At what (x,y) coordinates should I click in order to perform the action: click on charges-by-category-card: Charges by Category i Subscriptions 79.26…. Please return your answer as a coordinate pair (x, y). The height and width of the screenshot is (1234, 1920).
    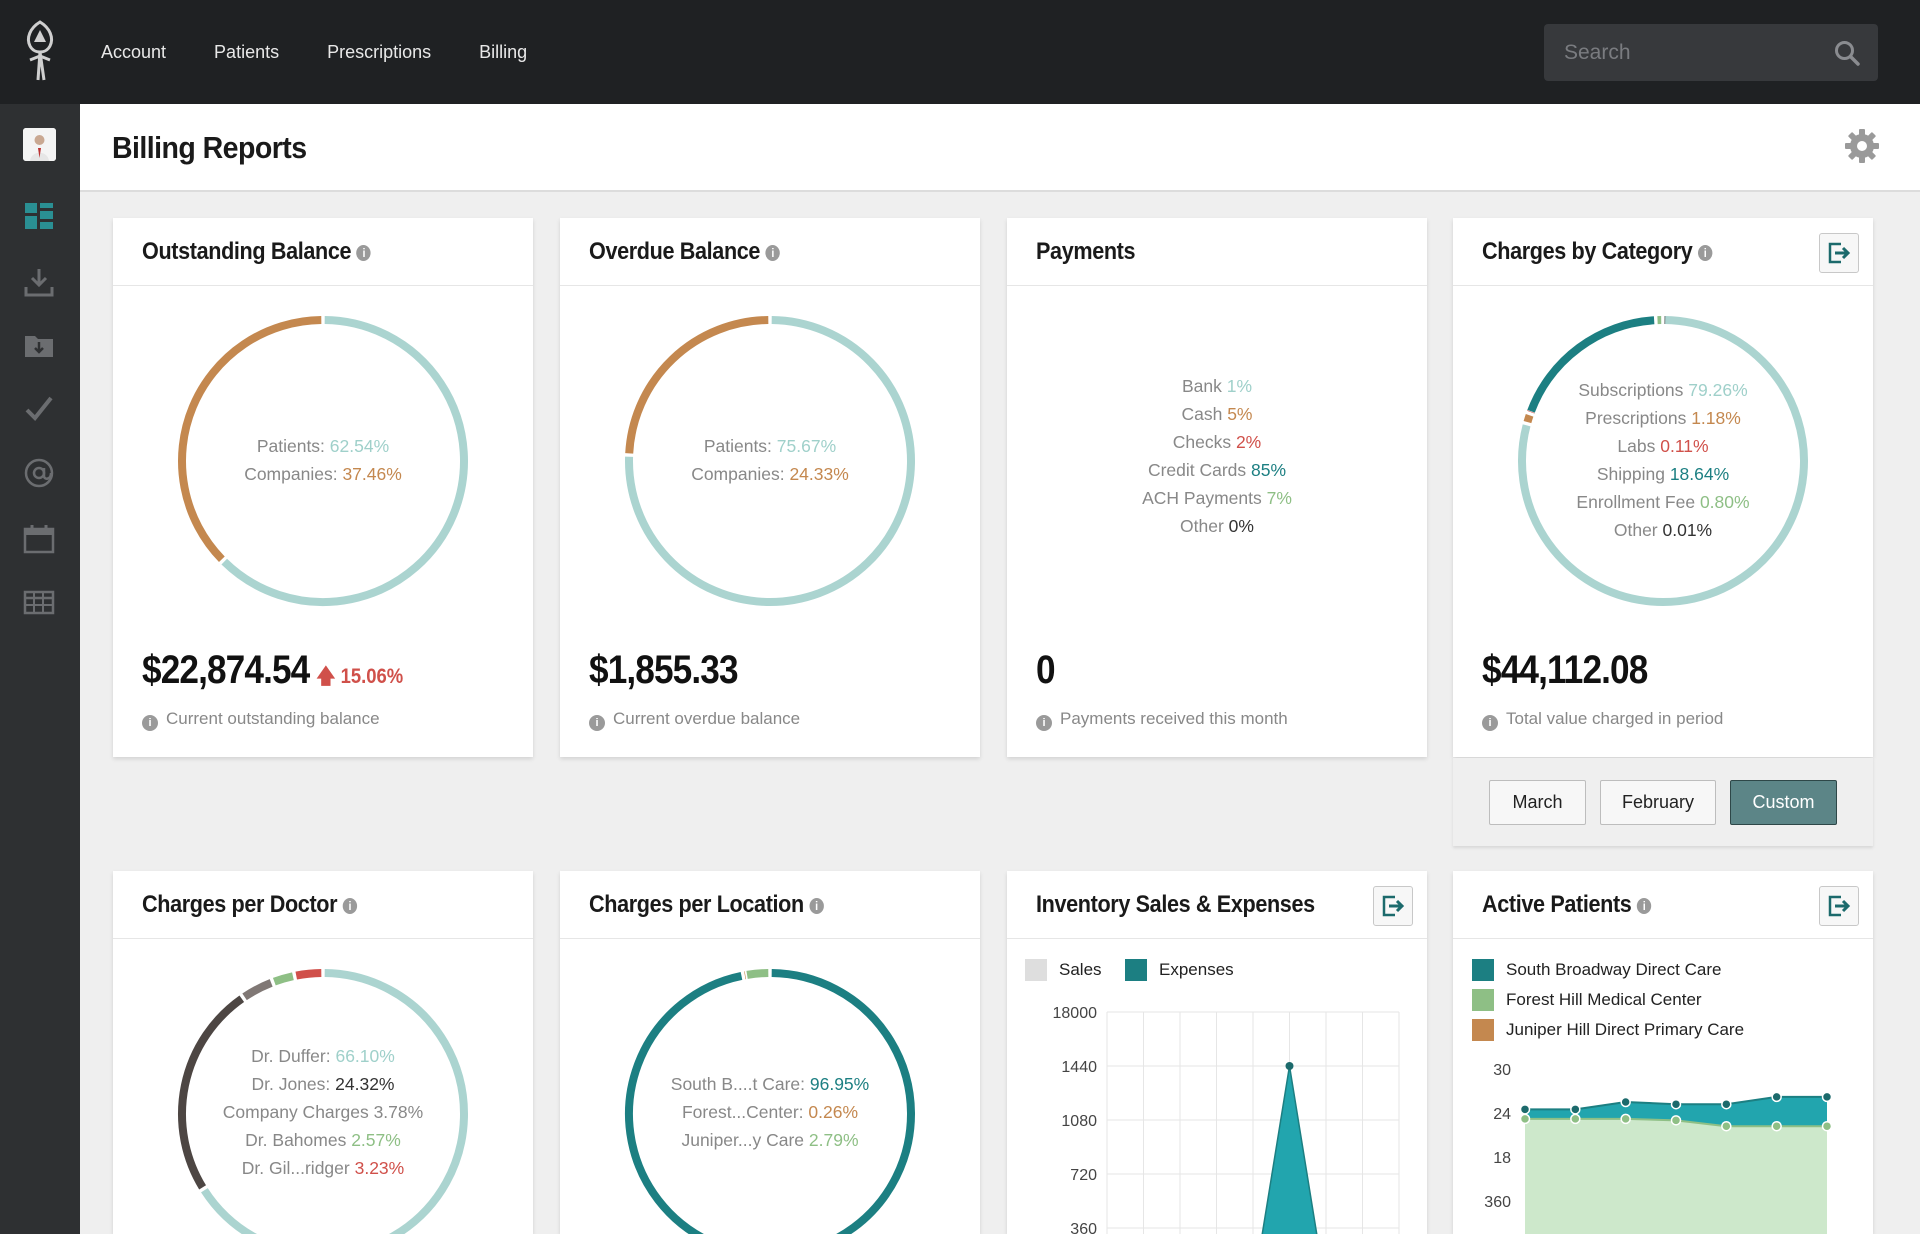
    Looking at the image, I should click on (1663, 487).